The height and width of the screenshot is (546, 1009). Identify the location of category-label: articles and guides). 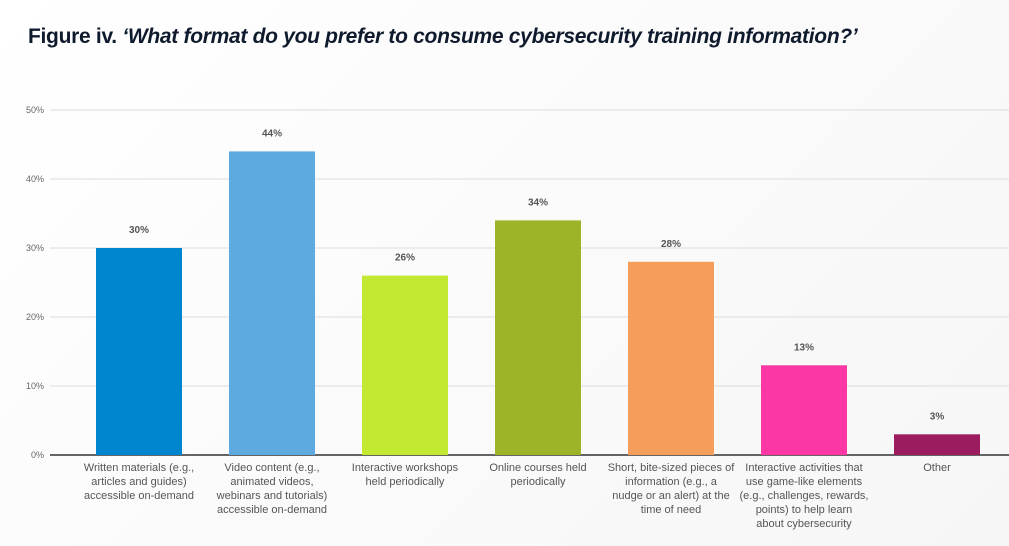
(138, 482).